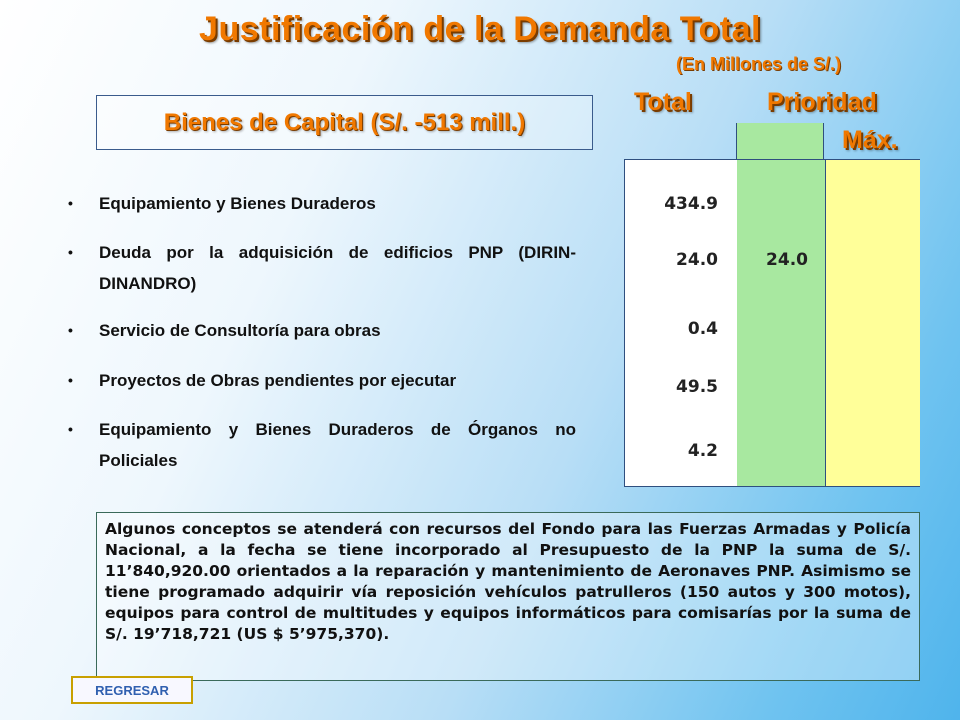 The image size is (960, 720). Describe the element at coordinates (781, 323) in the screenshot. I see `prioridad-column` at that location.